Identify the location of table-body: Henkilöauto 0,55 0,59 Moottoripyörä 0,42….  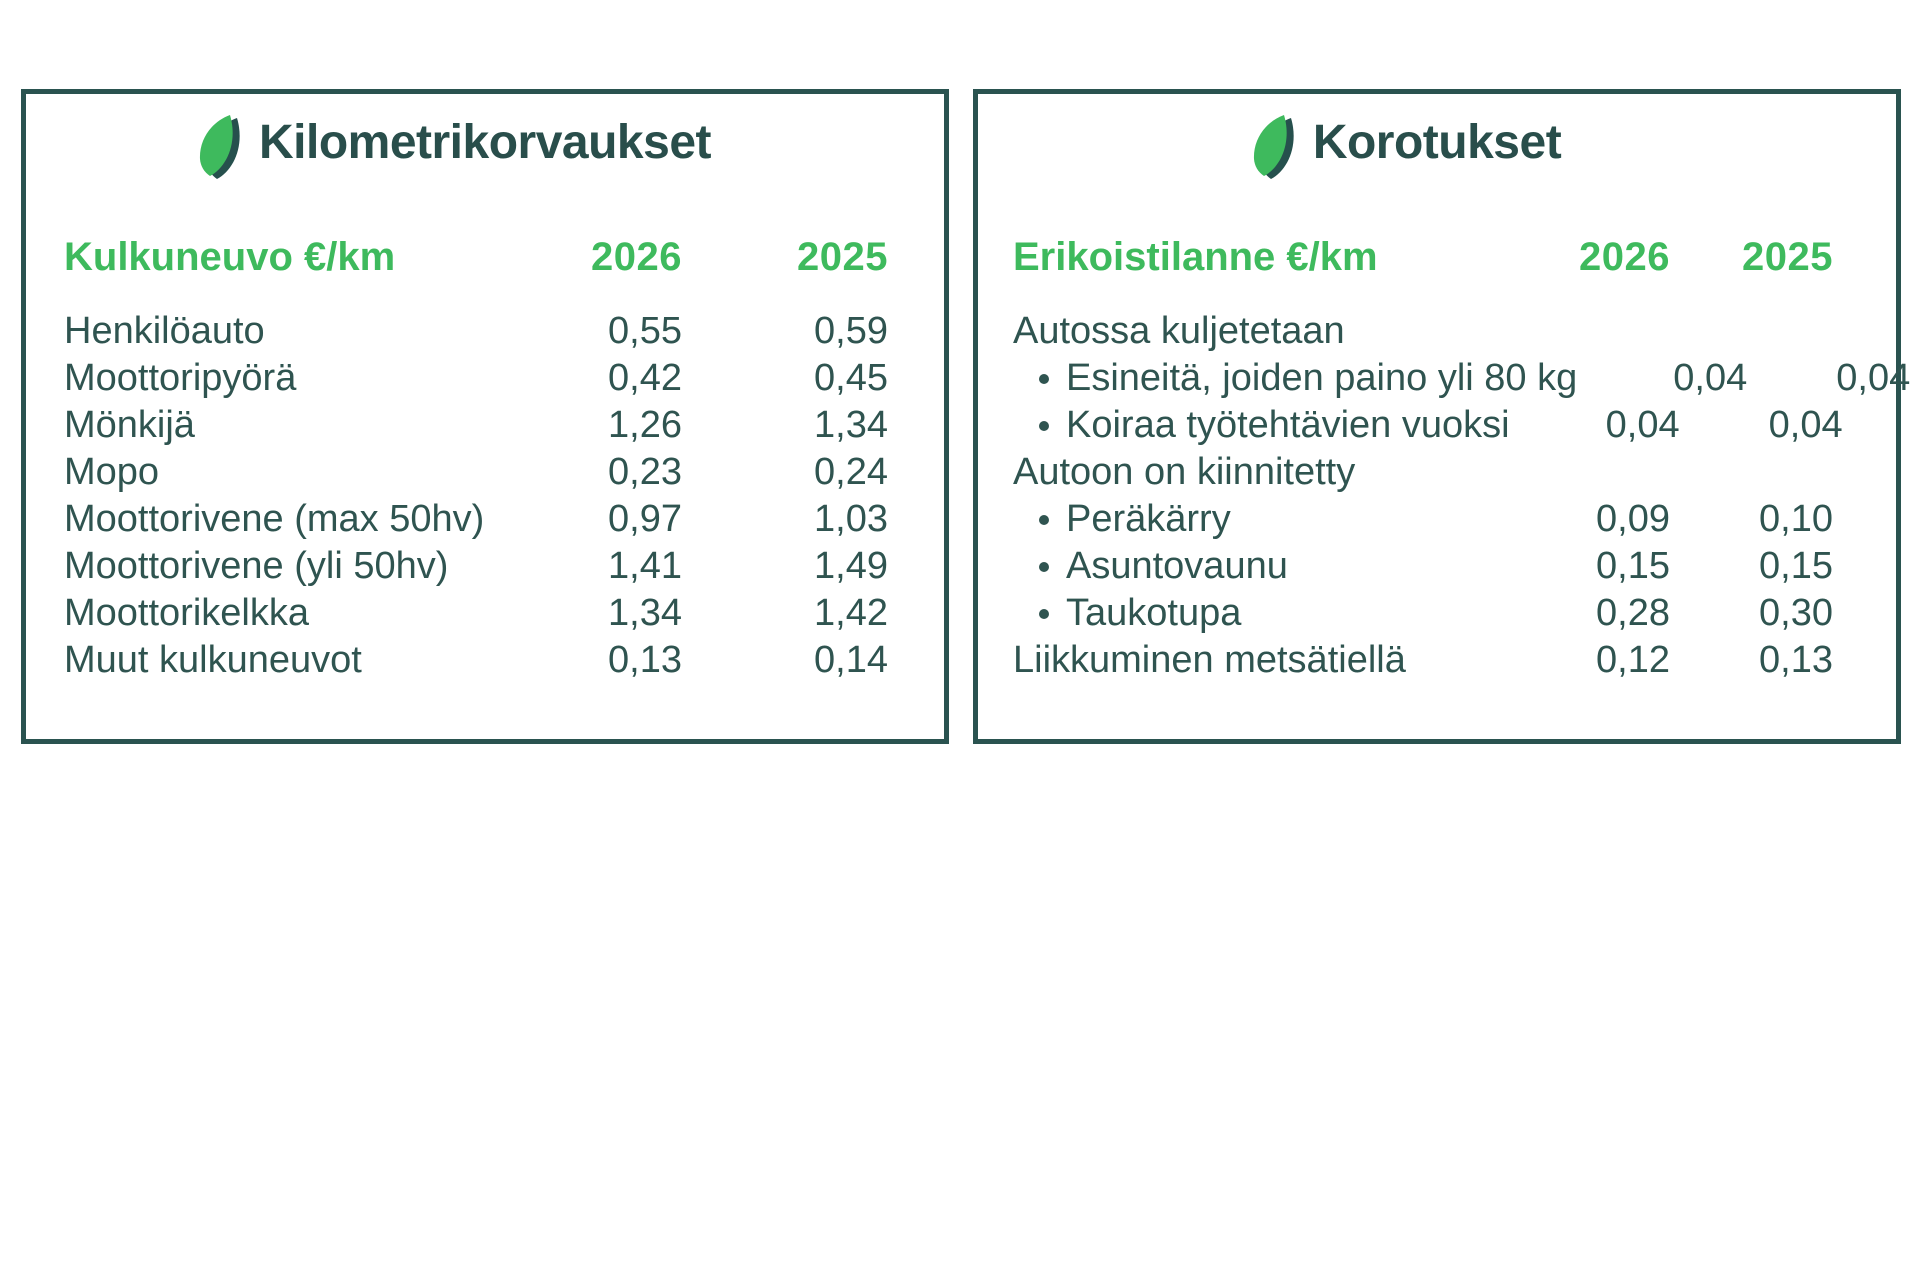
(476, 496).